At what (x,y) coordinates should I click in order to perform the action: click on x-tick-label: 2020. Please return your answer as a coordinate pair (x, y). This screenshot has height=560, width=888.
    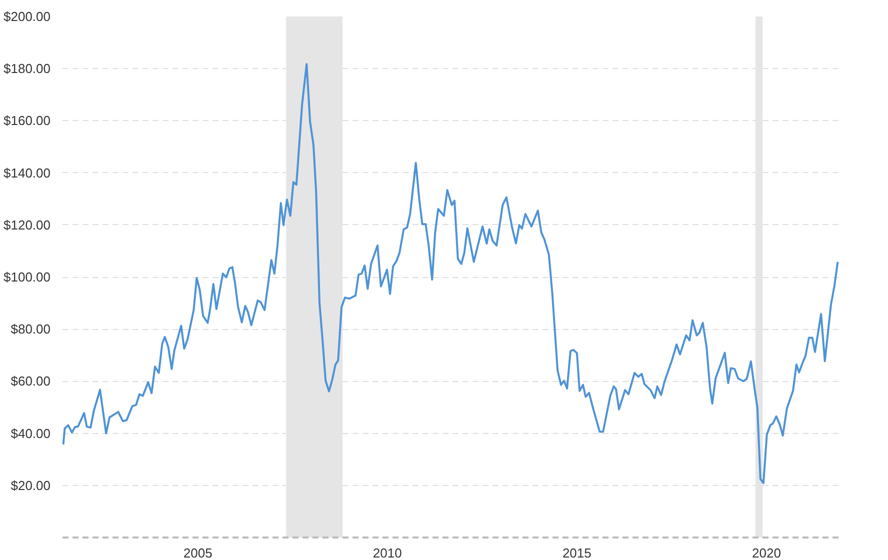
    Looking at the image, I should click on (766, 553).